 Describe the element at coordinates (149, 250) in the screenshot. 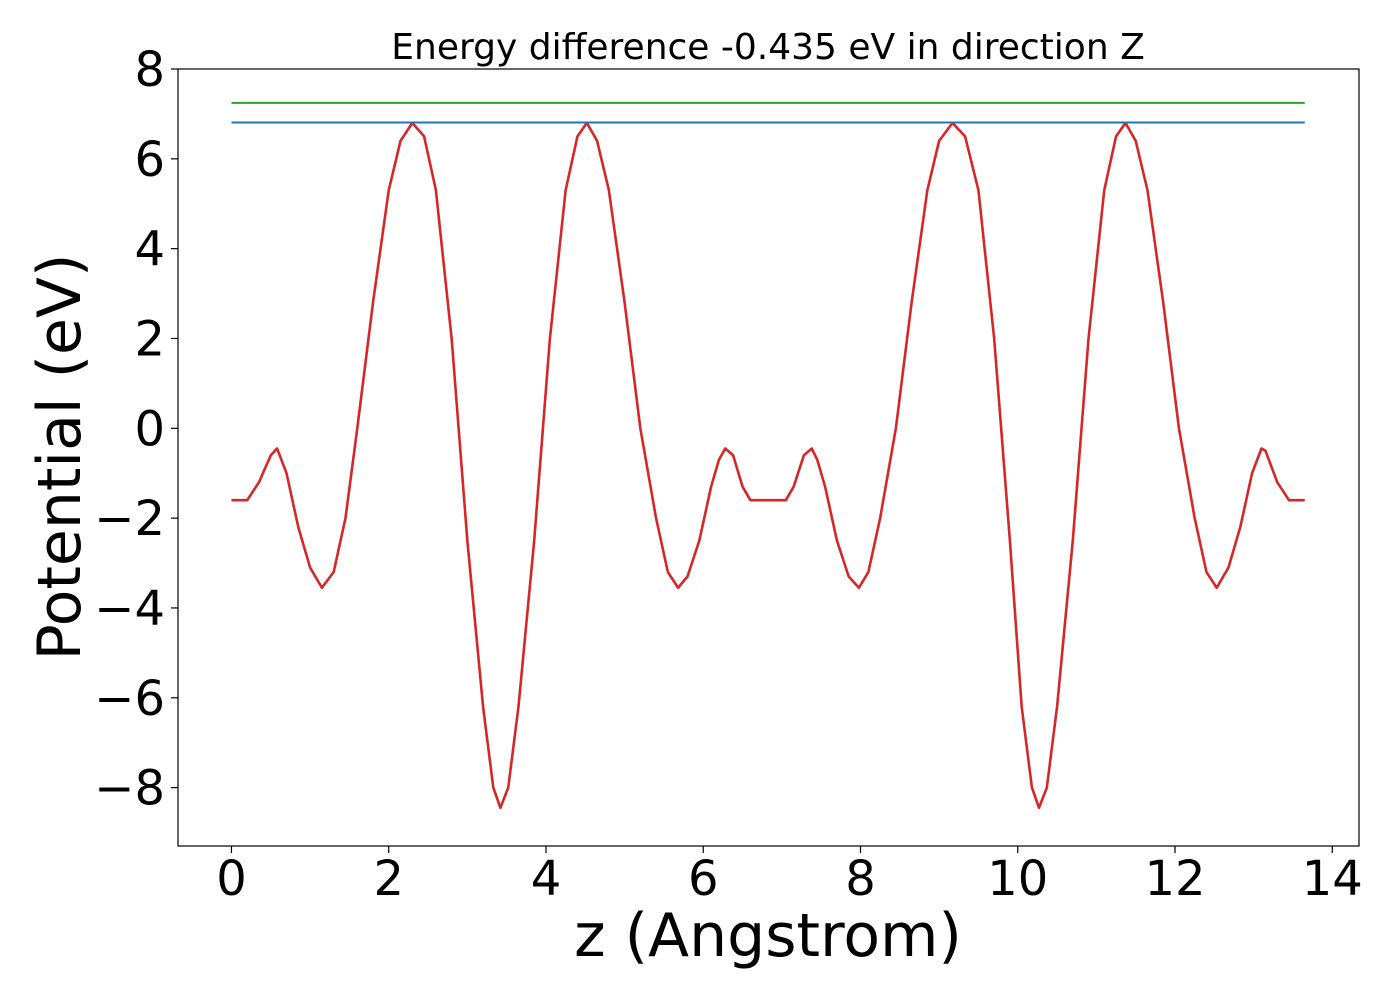

I see `y-tick-label: 4` at that location.